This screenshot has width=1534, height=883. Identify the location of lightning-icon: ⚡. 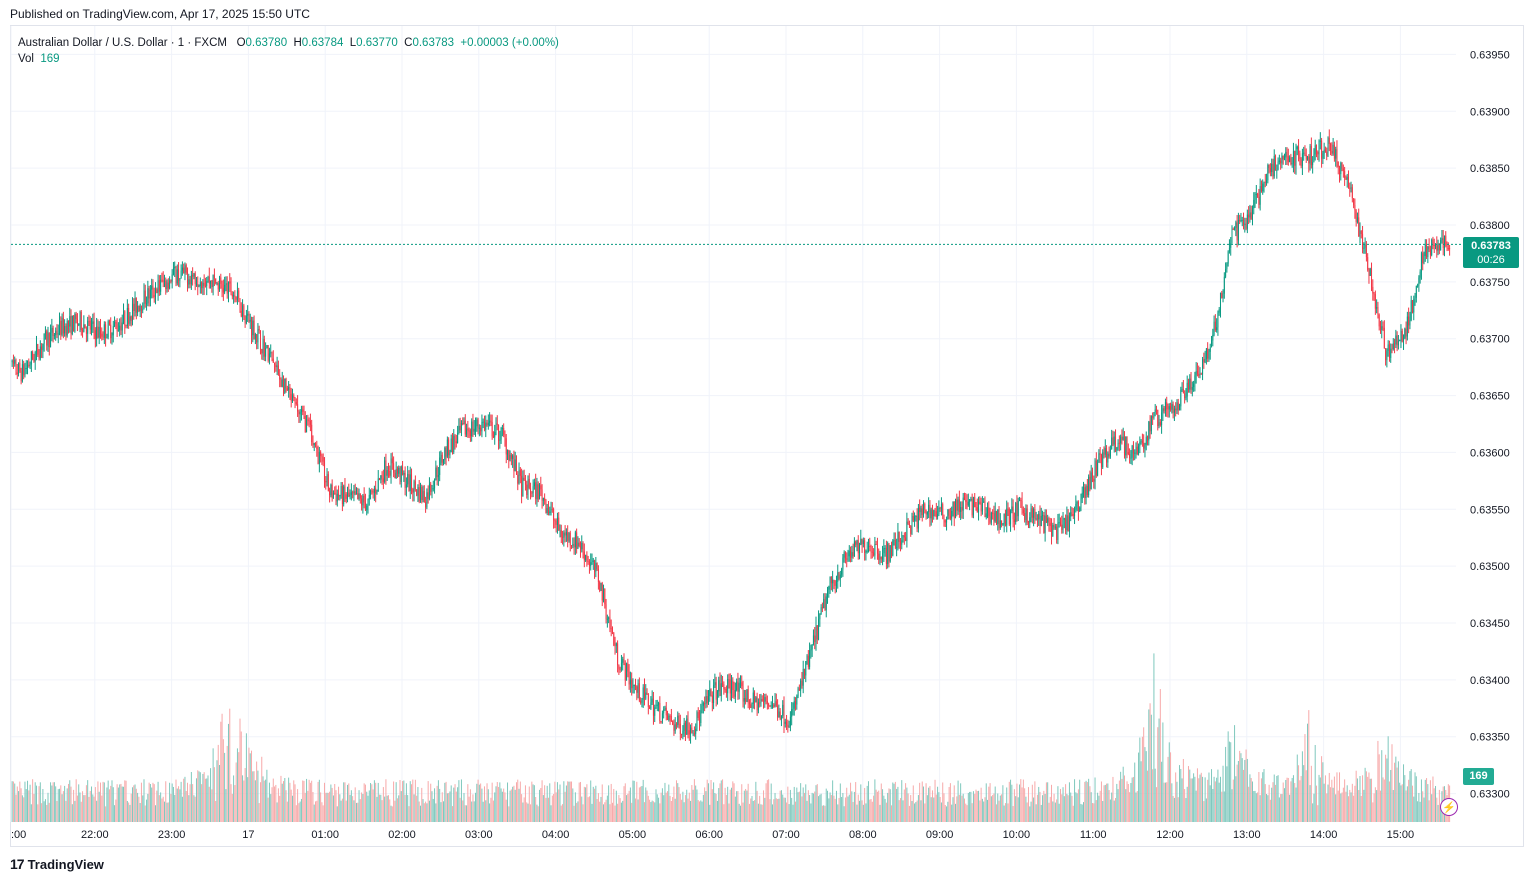
(1449, 807).